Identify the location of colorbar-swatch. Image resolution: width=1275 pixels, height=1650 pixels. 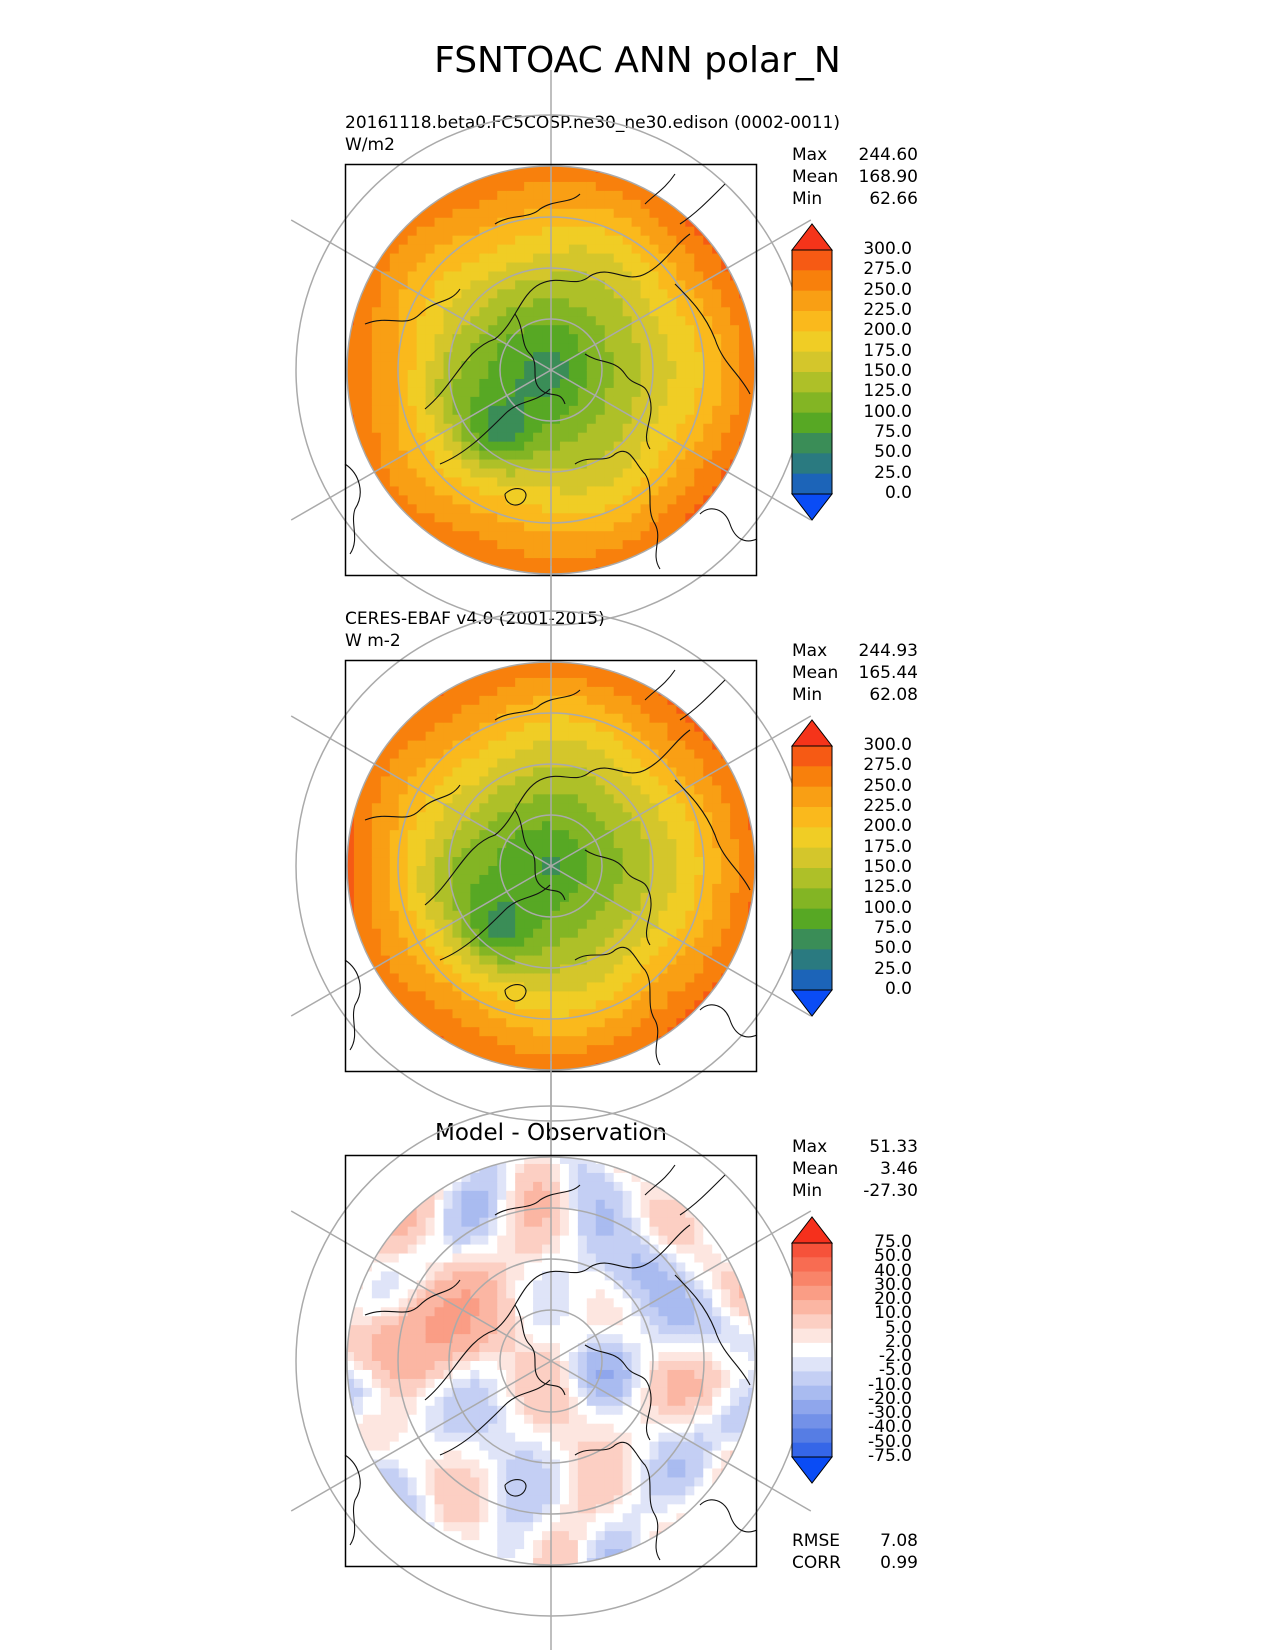
(812, 777).